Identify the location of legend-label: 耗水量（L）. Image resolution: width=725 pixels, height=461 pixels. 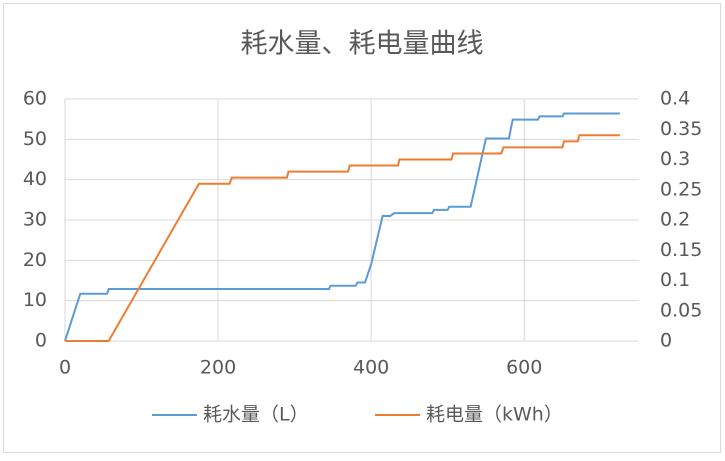
(256, 415).